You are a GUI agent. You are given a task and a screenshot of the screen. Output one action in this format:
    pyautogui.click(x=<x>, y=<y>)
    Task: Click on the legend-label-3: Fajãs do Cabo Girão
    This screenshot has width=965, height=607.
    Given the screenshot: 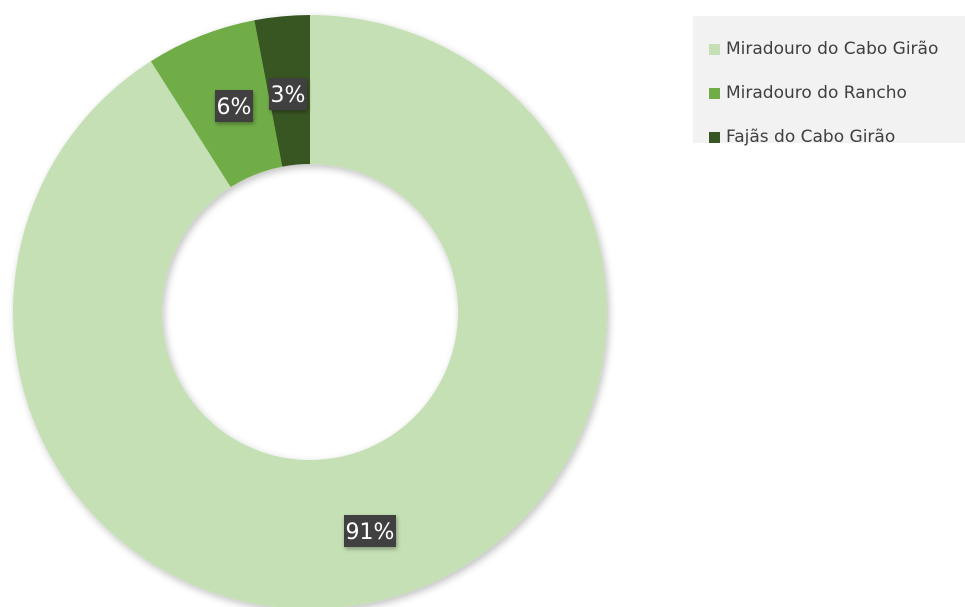 What is the action you would take?
    pyautogui.click(x=811, y=137)
    